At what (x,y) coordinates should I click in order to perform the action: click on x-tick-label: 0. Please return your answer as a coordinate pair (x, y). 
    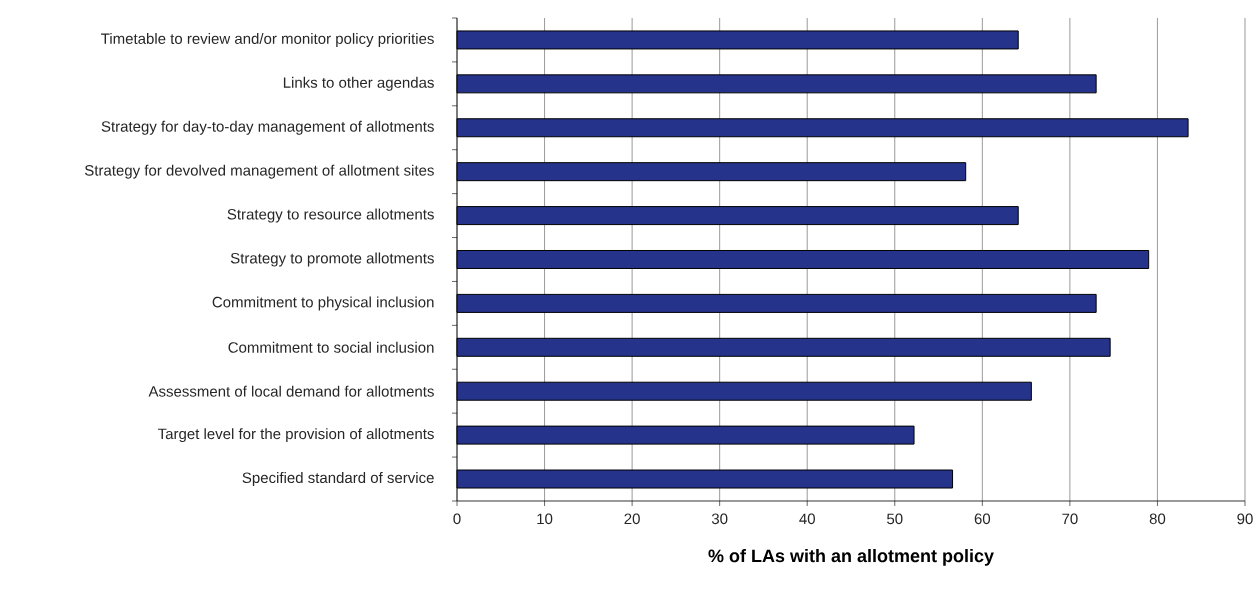
    Looking at the image, I should click on (457, 519).